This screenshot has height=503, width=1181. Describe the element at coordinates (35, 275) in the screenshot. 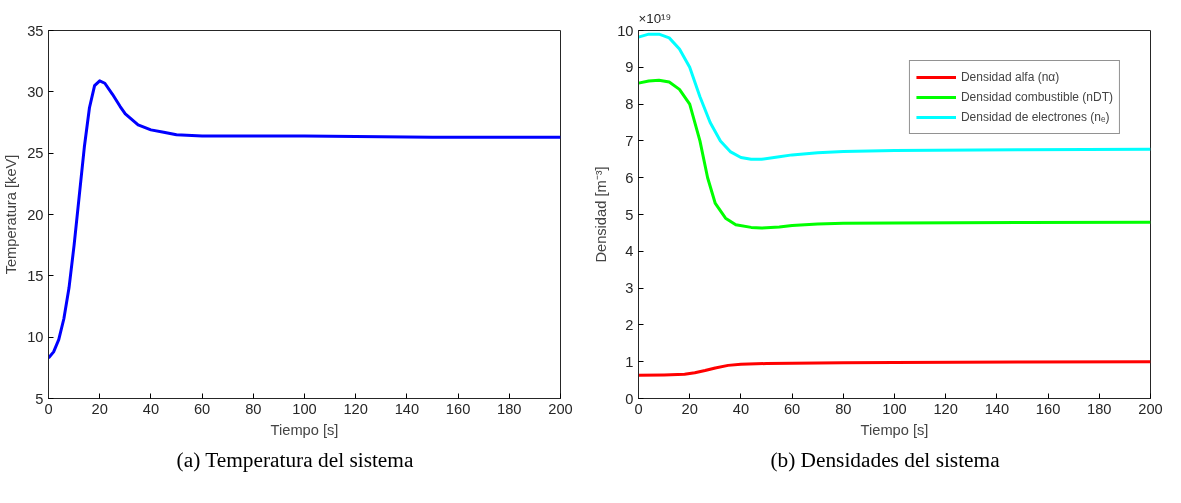

I see `y-tick-label: 15` at that location.